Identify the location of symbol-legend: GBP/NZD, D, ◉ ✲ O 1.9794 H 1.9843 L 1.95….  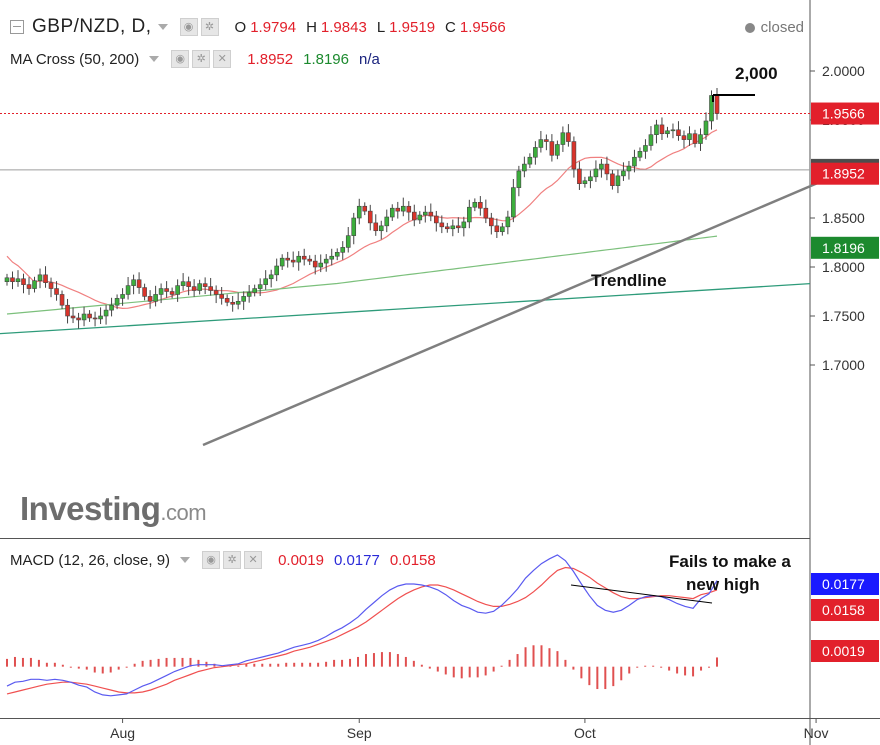
(263, 27).